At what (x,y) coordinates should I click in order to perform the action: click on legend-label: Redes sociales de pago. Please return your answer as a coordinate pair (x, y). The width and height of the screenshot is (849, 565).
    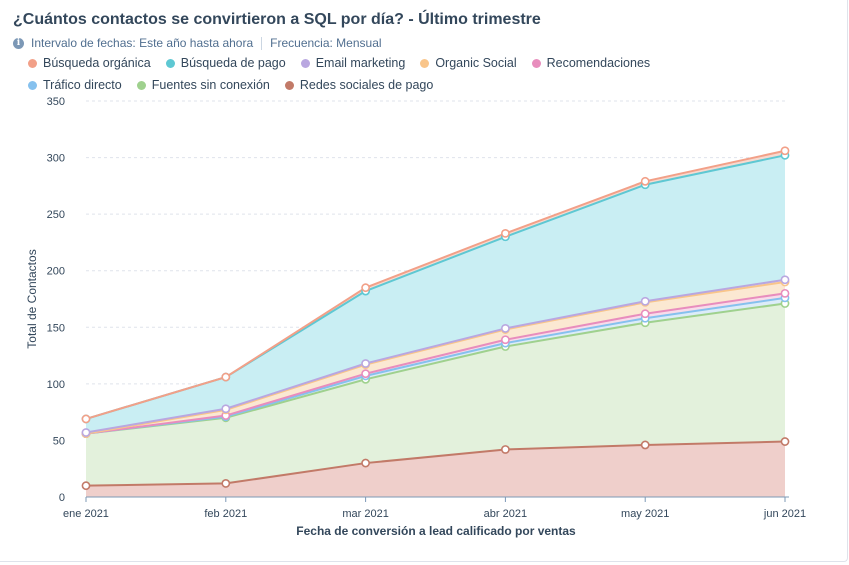
    Looking at the image, I should click on (366, 85).